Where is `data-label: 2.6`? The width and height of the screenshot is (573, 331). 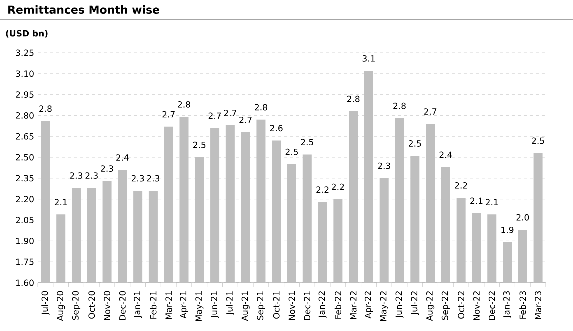
data-label: 2.6 is located at coordinates (276, 128).